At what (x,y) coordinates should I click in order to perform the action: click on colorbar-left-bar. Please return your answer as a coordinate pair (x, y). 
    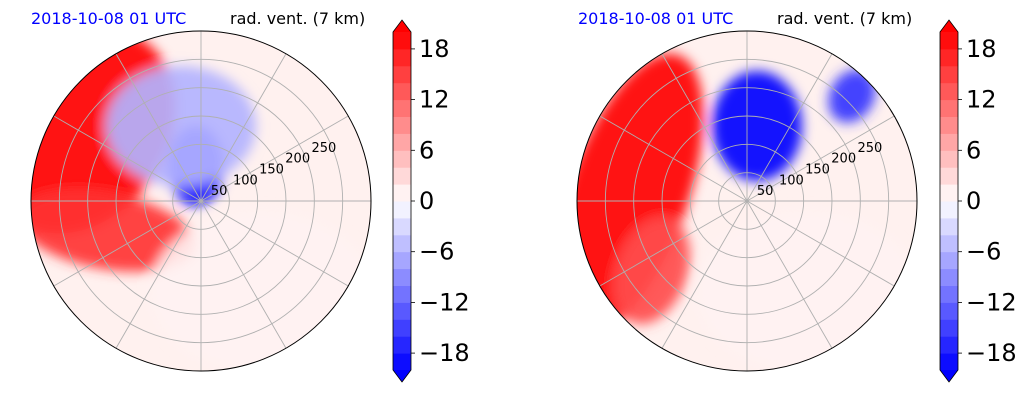
    Looking at the image, I should click on (402, 201).